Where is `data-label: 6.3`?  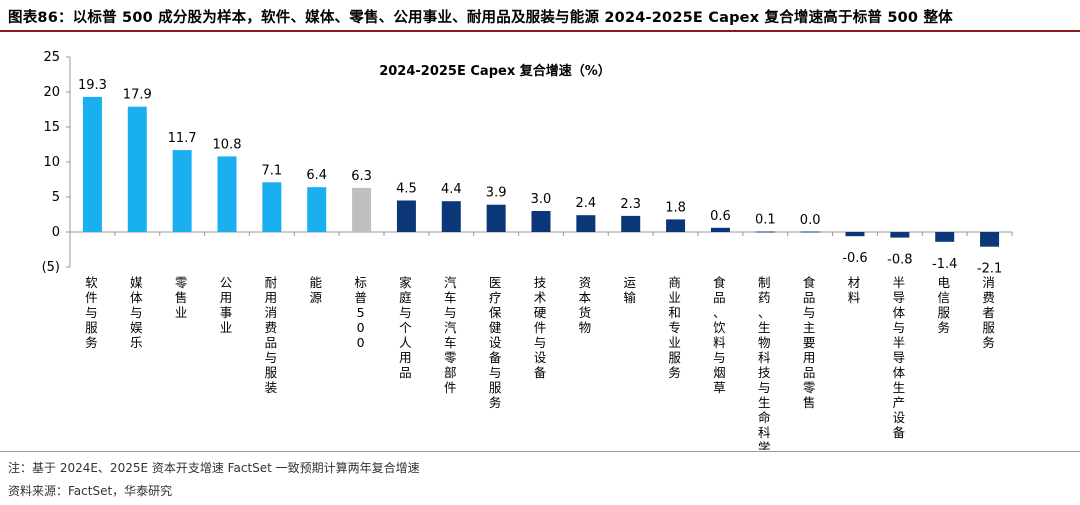
data-label: 6.3 is located at coordinates (361, 176).